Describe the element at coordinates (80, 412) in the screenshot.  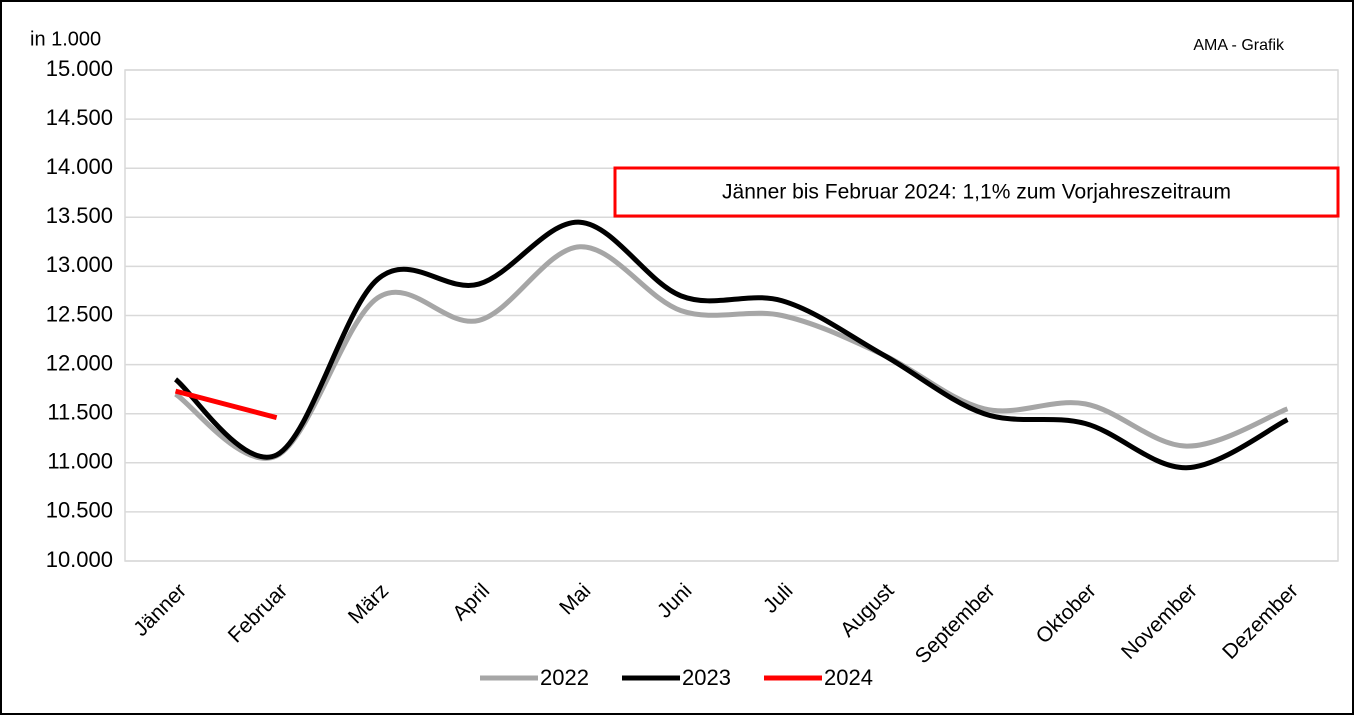
I see `y-tick-label: 11.500` at that location.